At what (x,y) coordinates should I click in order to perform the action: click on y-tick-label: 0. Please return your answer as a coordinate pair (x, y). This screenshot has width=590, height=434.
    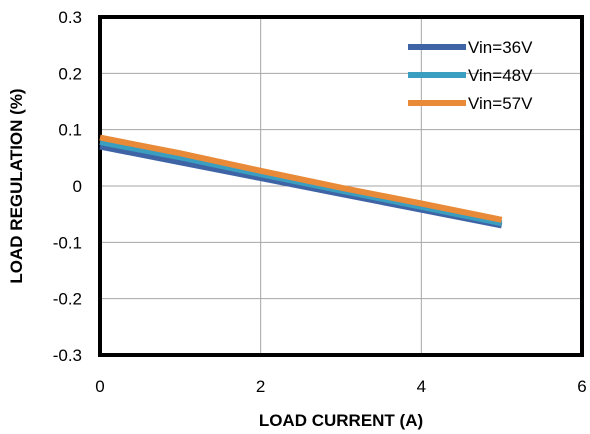
    Looking at the image, I should click on (77, 186).